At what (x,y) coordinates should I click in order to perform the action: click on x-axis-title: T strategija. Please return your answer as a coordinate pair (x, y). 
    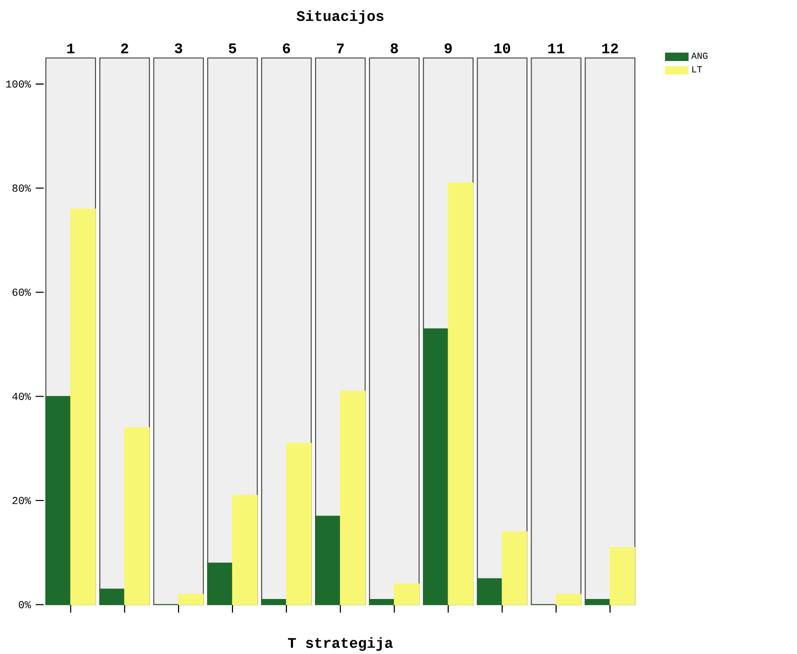
    Looking at the image, I should click on (340, 644).